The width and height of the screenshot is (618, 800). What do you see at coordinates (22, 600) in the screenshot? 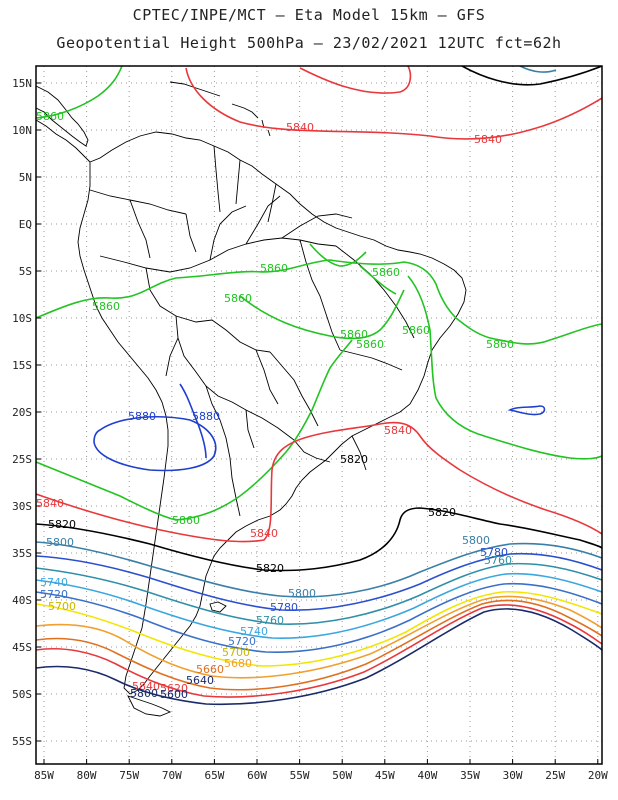
I see `lat-tick-label: 40S` at bounding box center [22, 600].